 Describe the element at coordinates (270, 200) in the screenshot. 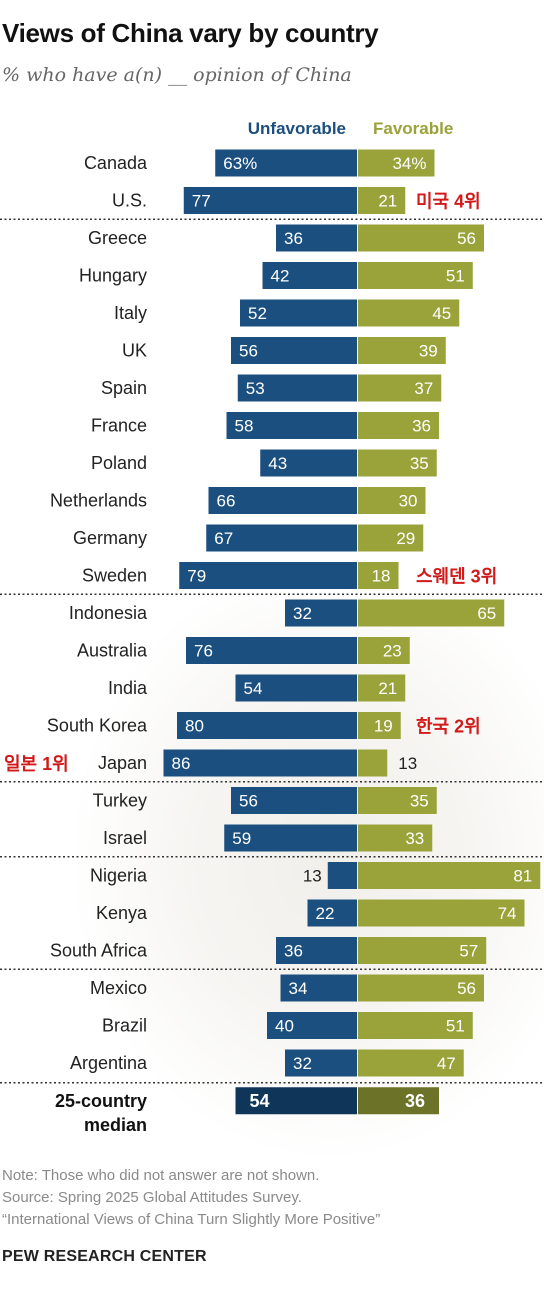

I see `bar-unfavorable-u-s` at that location.